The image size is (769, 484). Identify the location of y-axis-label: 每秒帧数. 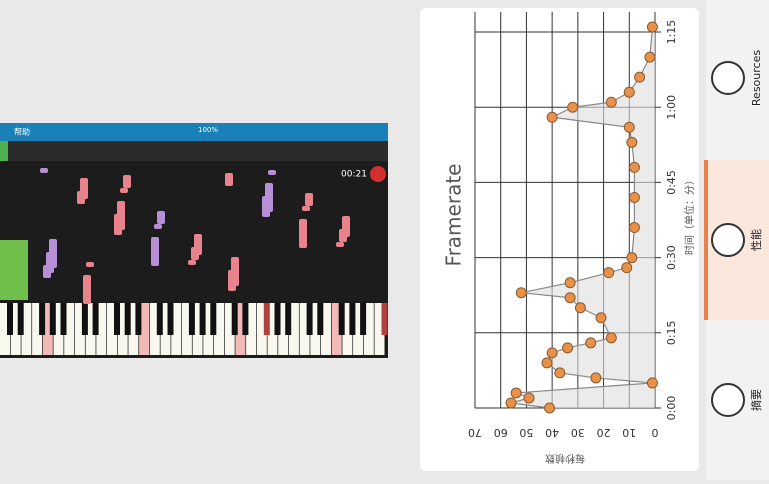
(565, 458).